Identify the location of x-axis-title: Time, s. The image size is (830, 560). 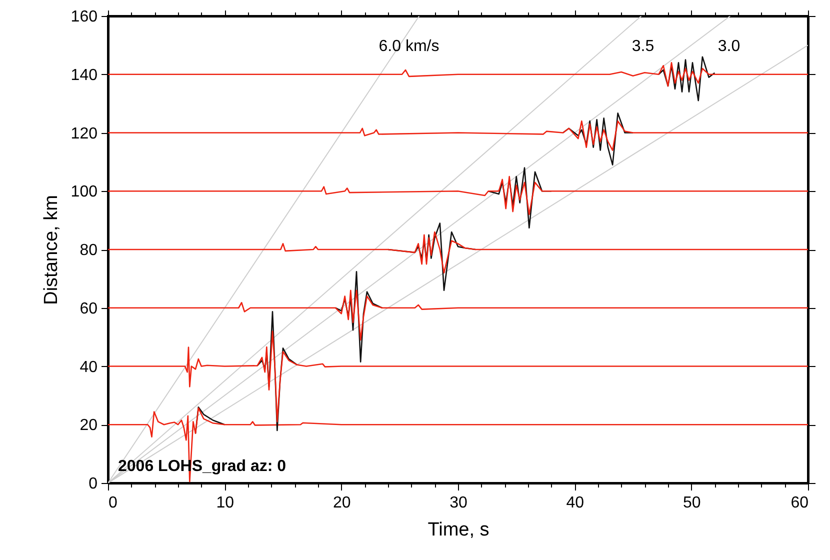
(459, 530).